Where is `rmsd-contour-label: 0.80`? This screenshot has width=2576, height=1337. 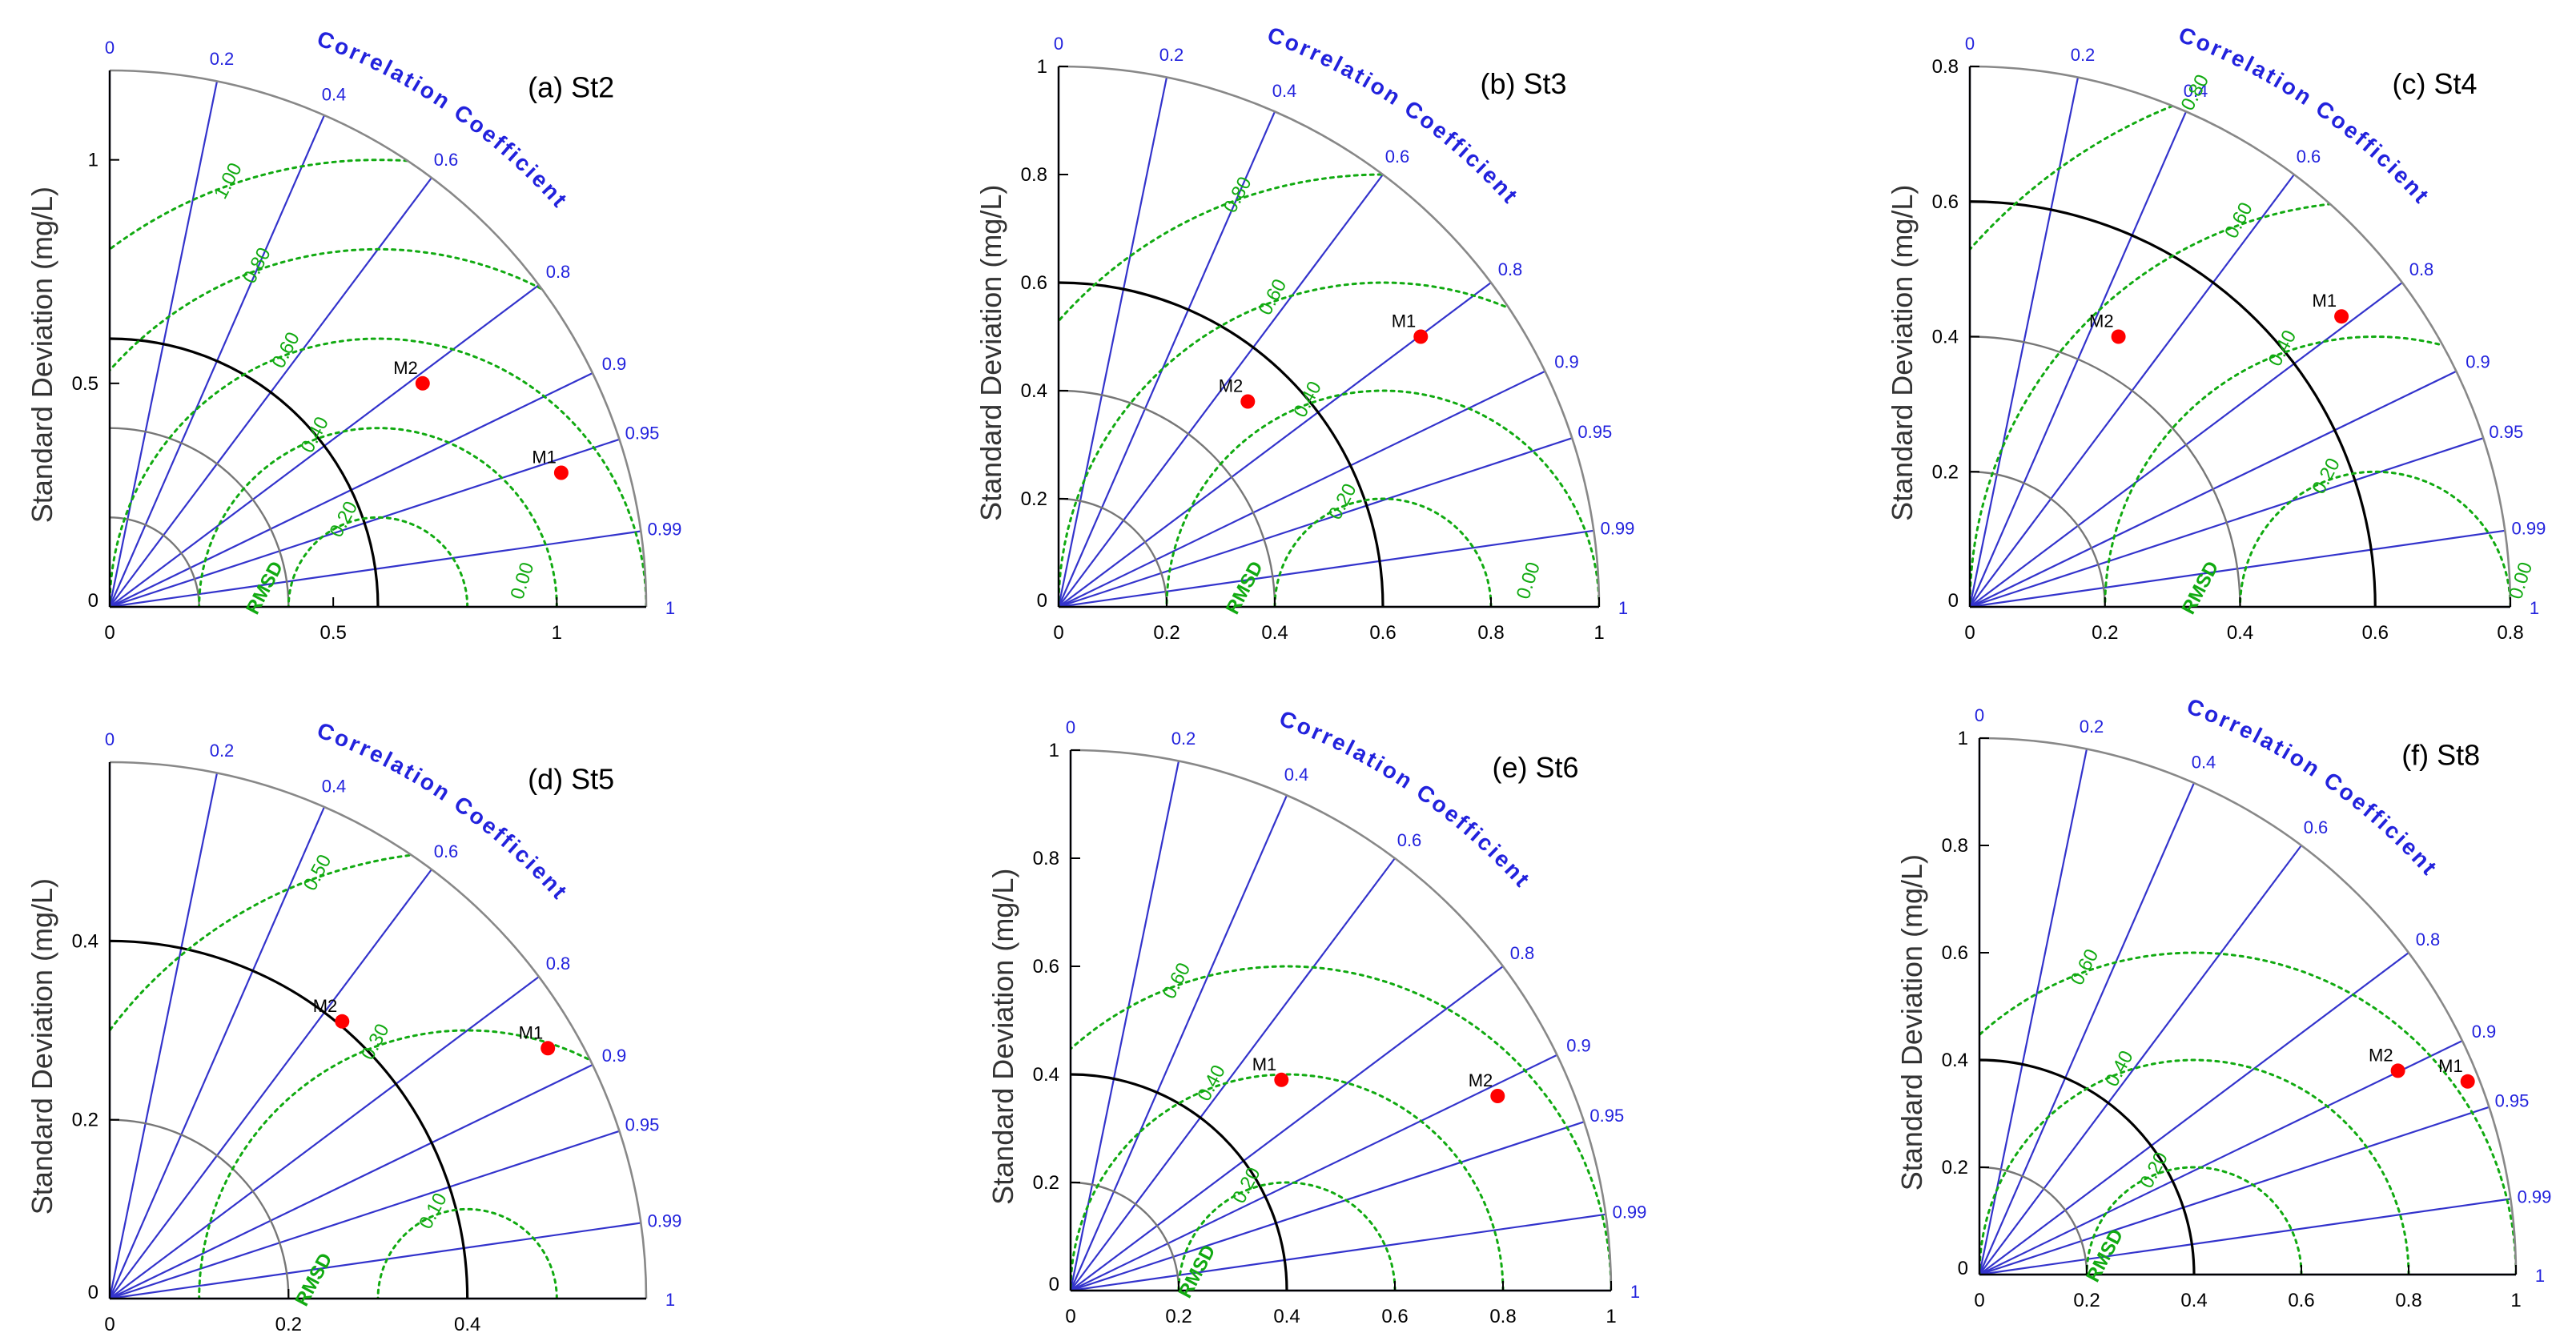
rmsd-contour-label: 0.80 is located at coordinates (1238, 195).